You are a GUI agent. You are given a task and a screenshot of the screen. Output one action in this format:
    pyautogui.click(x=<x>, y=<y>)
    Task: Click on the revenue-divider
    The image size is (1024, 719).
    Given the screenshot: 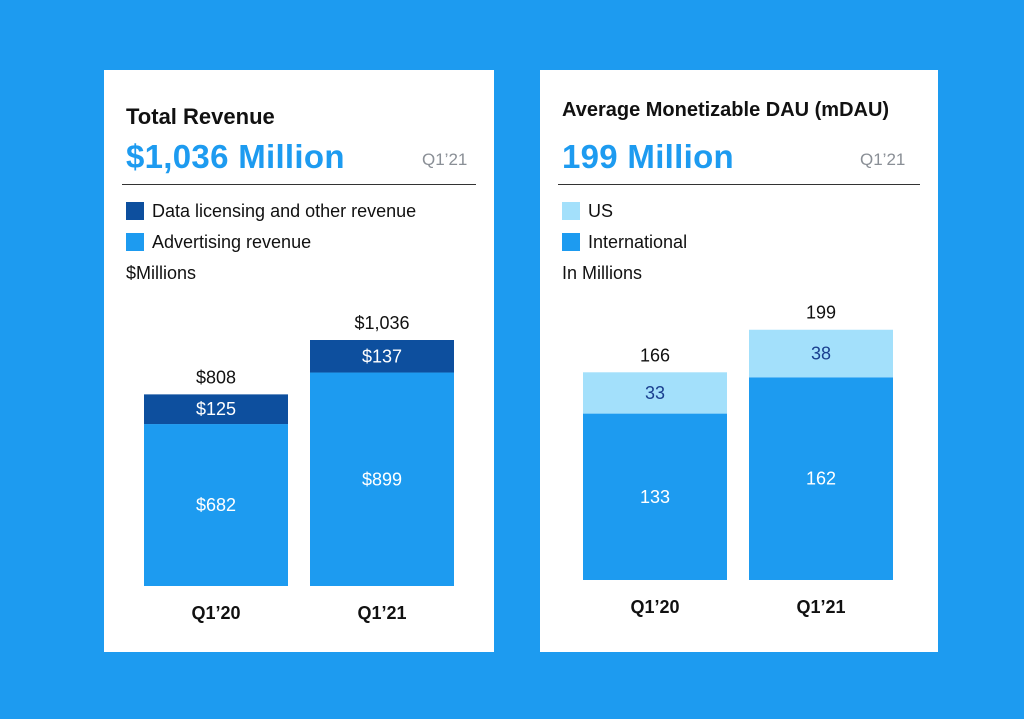 What is the action you would take?
    pyautogui.click(x=299, y=184)
    